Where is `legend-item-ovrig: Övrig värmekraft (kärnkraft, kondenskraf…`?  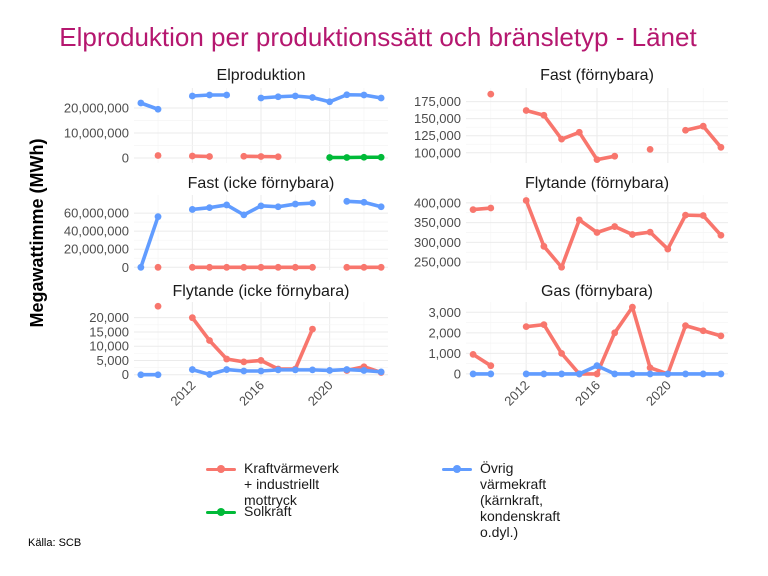 legend-item-ovrig: Övrig värmekraft (kärnkraft, kondenskraf… is located at coordinates (500, 500).